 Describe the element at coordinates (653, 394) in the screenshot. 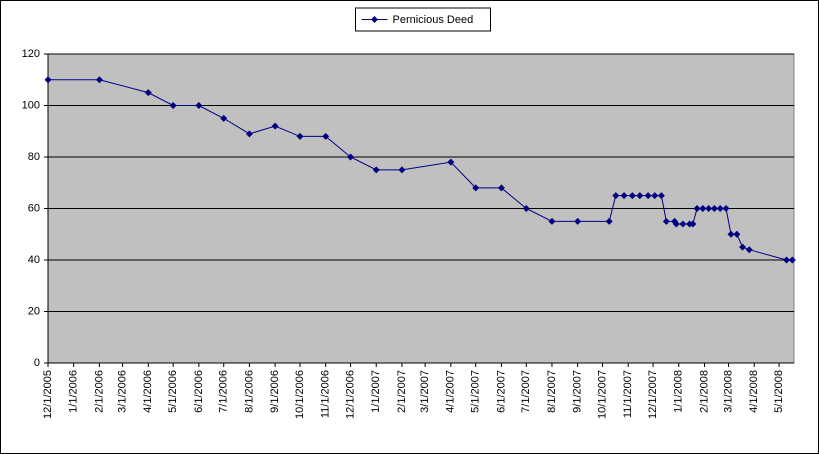

I see `x-tick-label: 12/1/2007` at that location.